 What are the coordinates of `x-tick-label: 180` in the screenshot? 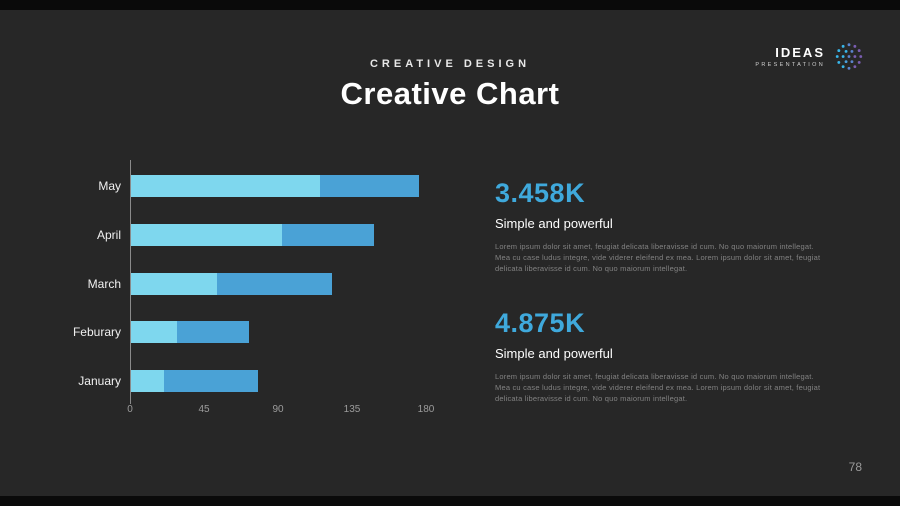 It's located at (426, 409).